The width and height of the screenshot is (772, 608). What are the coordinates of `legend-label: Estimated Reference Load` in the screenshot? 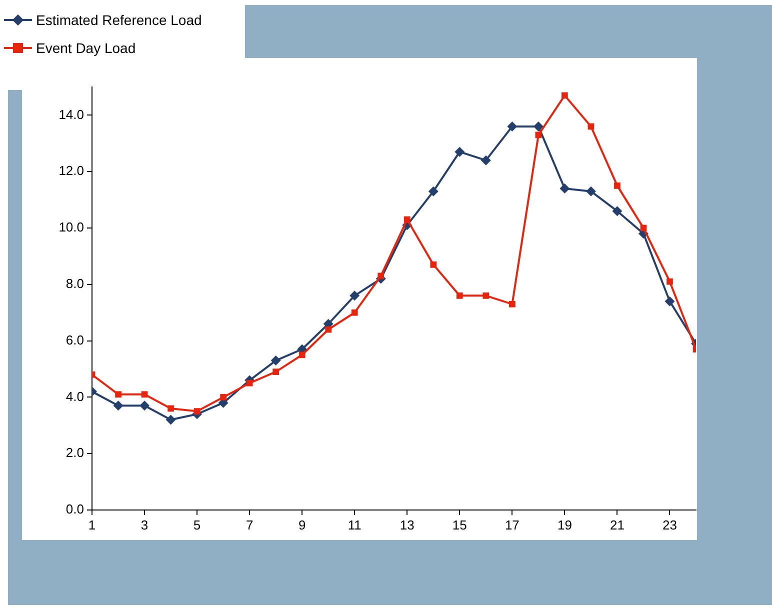 It's located at (119, 20).